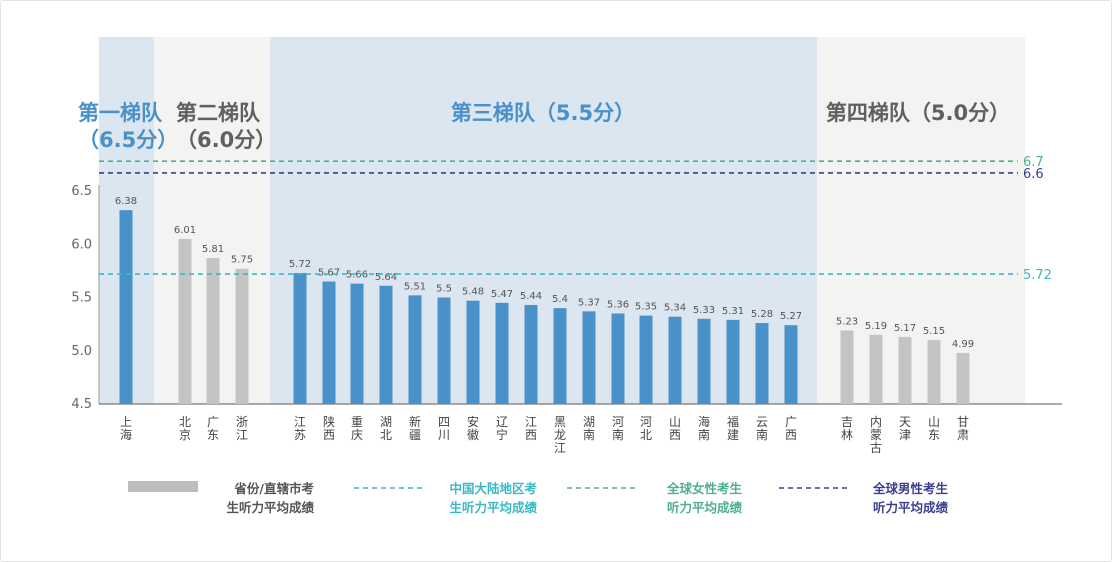  What do you see at coordinates (963, 422) in the screenshot?
I see `x-tick-label: 甘` at bounding box center [963, 422].